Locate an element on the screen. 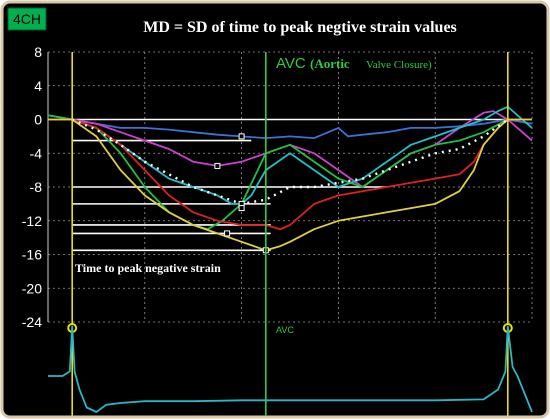 The width and height of the screenshot is (550, 419). y-tick-label-8: -24 is located at coordinates (32, 322).